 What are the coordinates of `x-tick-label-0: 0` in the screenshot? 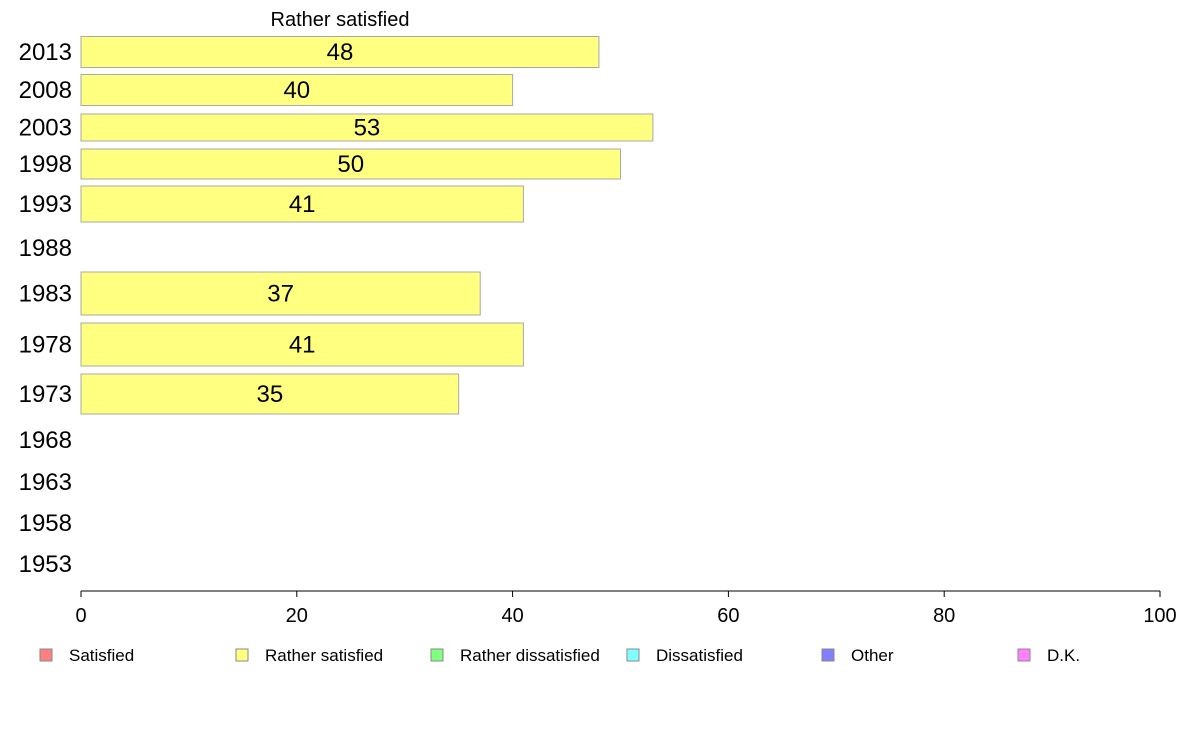 It's located at (80, 616).